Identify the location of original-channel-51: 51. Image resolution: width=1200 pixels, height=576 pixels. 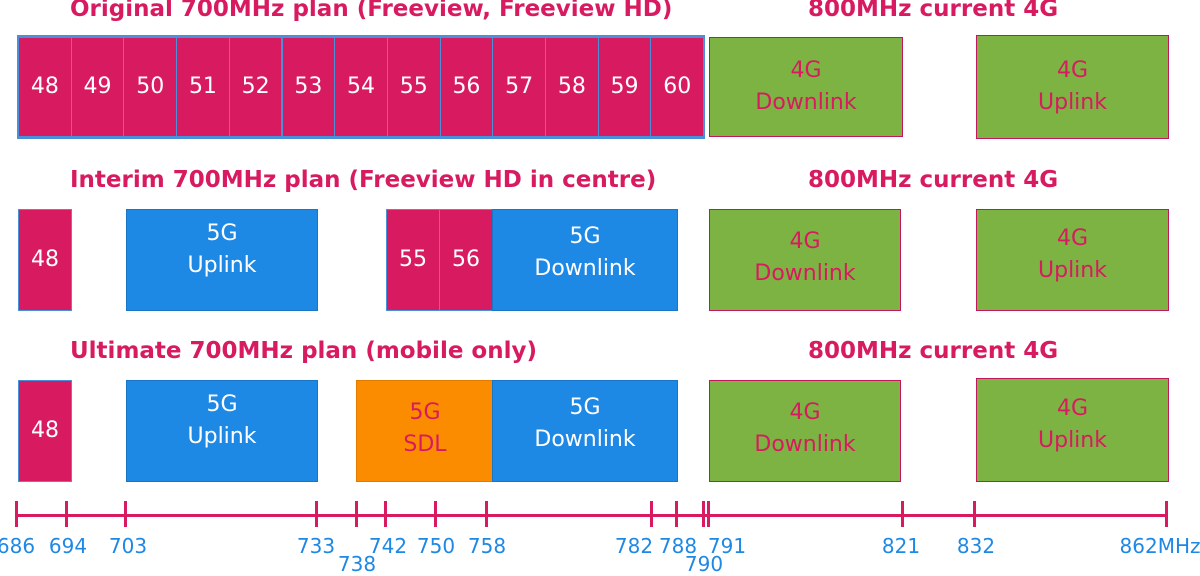
(203, 87).